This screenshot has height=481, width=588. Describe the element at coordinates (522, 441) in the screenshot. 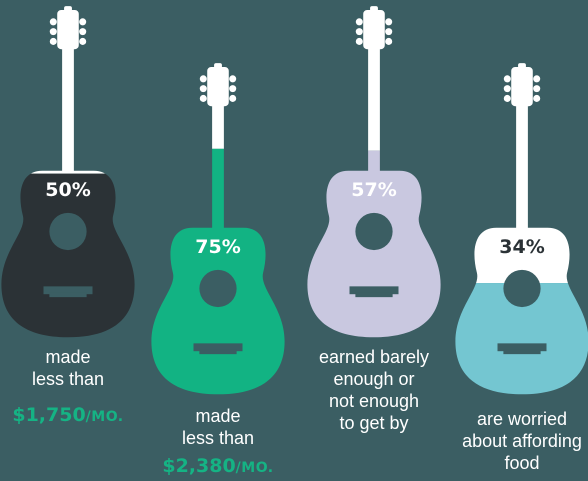

I see `guitar-caption: are worried about affording food` at that location.